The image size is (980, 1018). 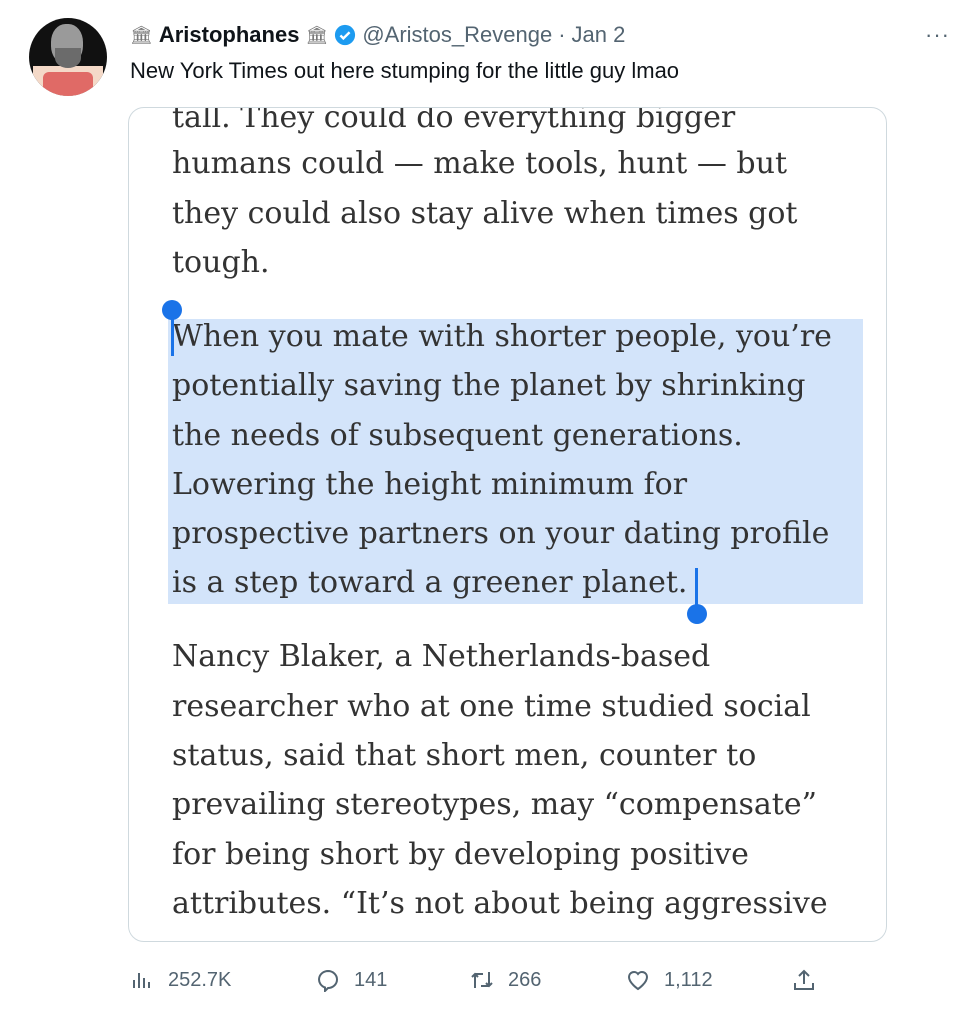 I want to click on reply-icon, so click(x=328, y=980).